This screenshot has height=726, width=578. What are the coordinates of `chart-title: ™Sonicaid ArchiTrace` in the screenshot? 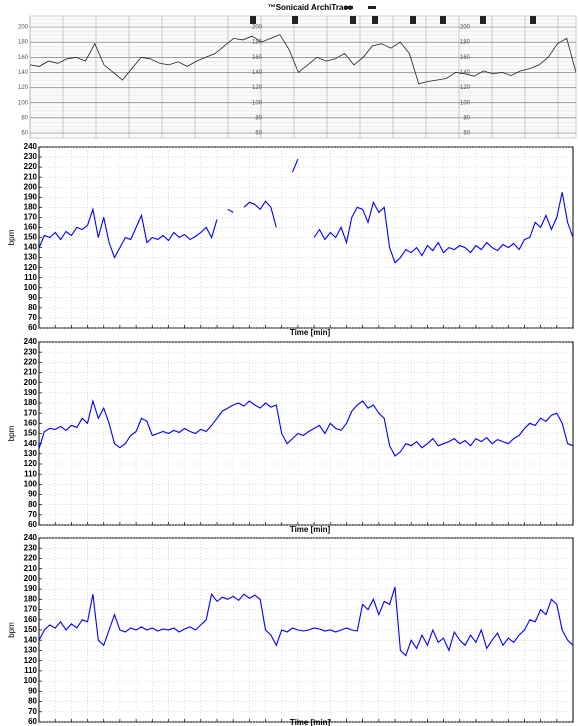 It's located at (310, 7).